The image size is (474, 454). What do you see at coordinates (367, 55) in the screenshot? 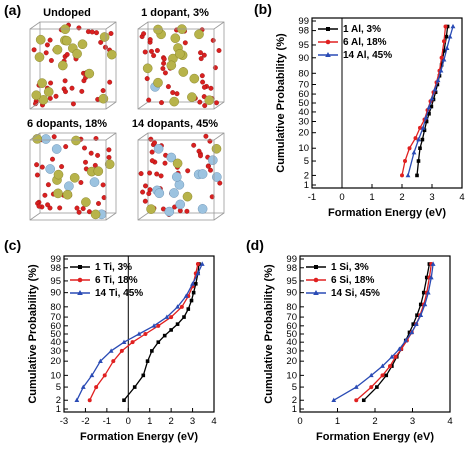
I see `legend-label: 14 Al, 45%` at bounding box center [367, 55].